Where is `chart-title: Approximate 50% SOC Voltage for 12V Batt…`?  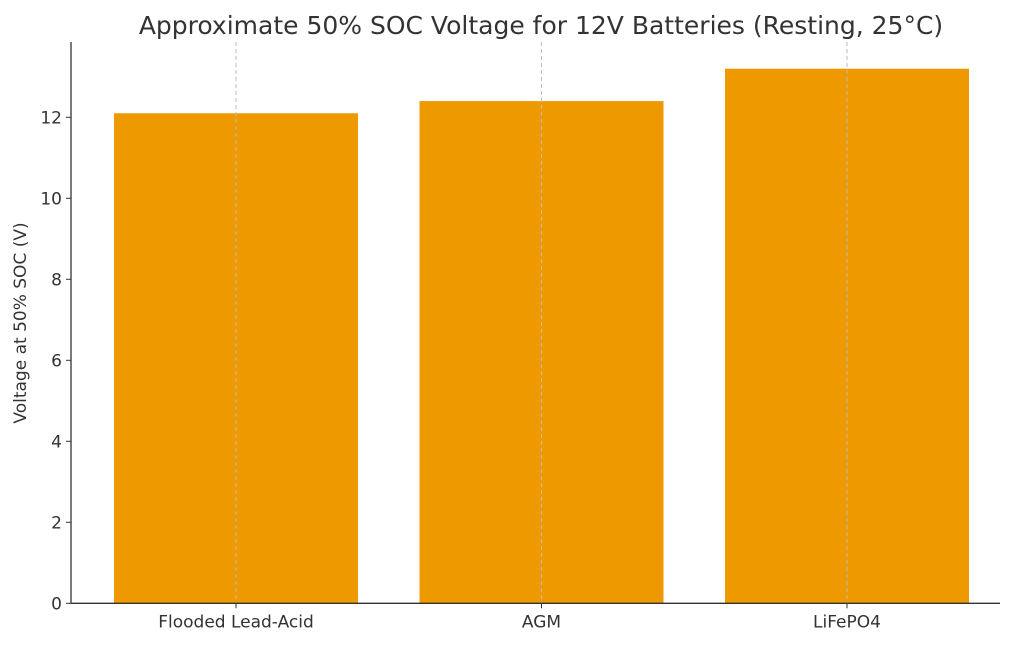 chart-title: Approximate 50% SOC Voltage for 12V Batt… is located at coordinates (541, 25).